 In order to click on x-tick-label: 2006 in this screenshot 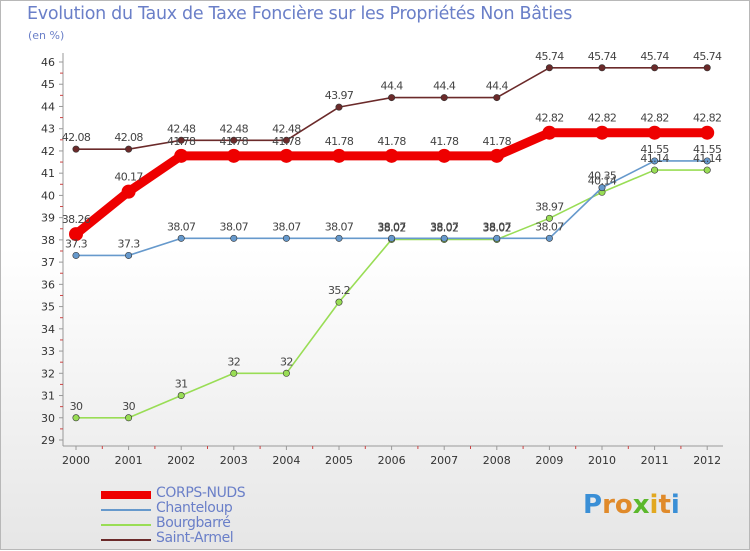, I will do `click(392, 460)`.